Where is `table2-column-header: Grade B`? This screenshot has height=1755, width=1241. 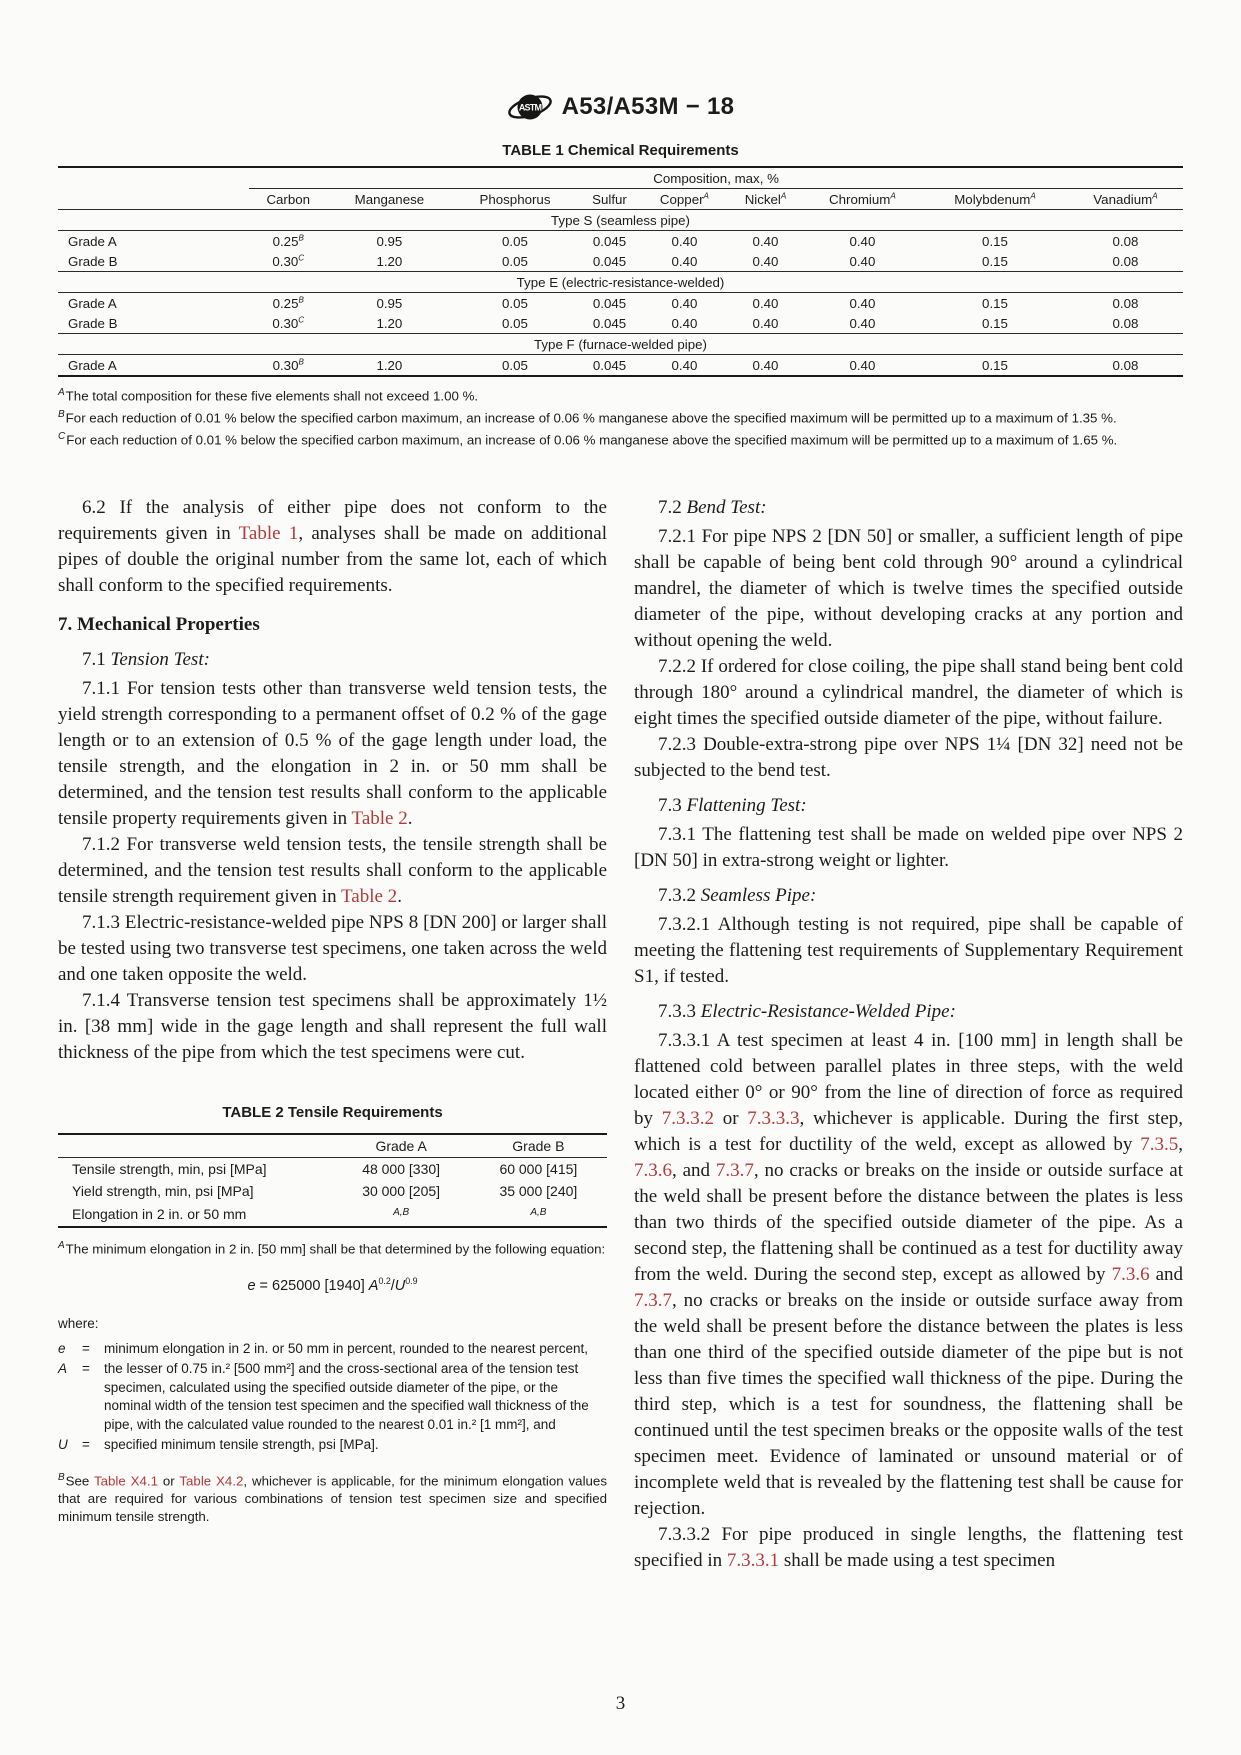
table2-column-header: Grade B is located at coordinates (538, 1145).